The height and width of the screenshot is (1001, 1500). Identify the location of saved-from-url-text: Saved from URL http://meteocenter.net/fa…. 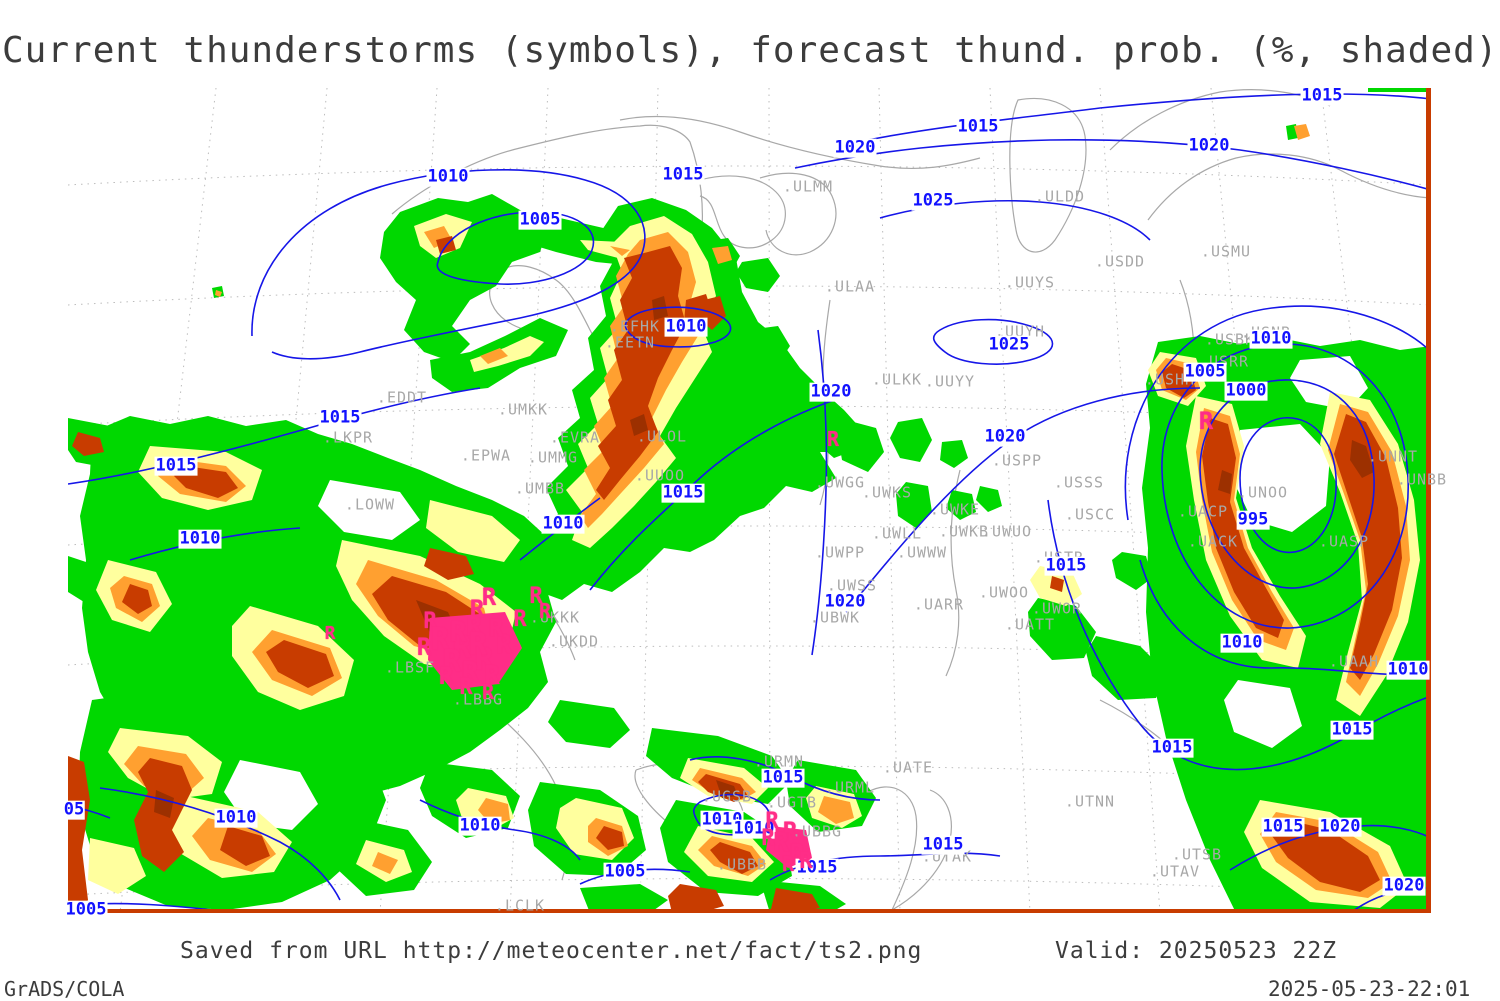
(551, 951).